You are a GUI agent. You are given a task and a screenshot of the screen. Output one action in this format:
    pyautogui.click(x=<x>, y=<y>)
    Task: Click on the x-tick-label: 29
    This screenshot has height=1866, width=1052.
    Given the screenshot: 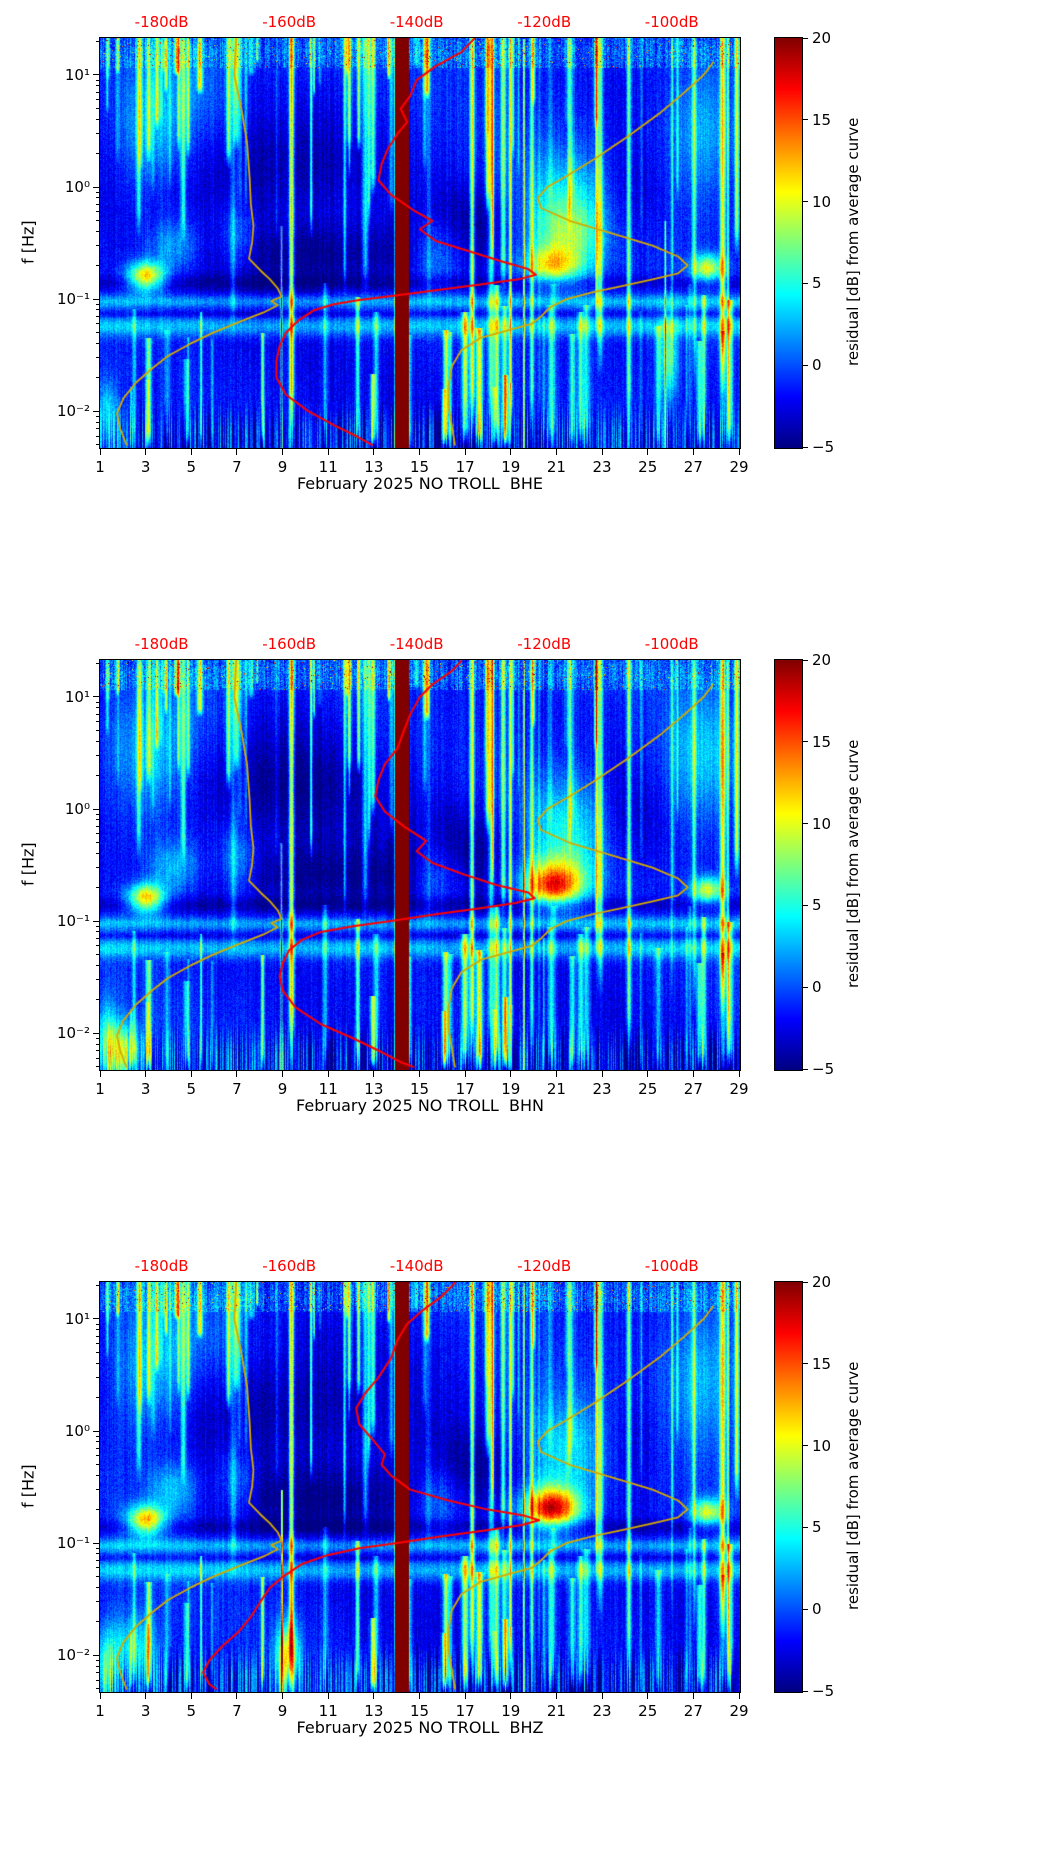 What is the action you would take?
    pyautogui.click(x=739, y=1711)
    